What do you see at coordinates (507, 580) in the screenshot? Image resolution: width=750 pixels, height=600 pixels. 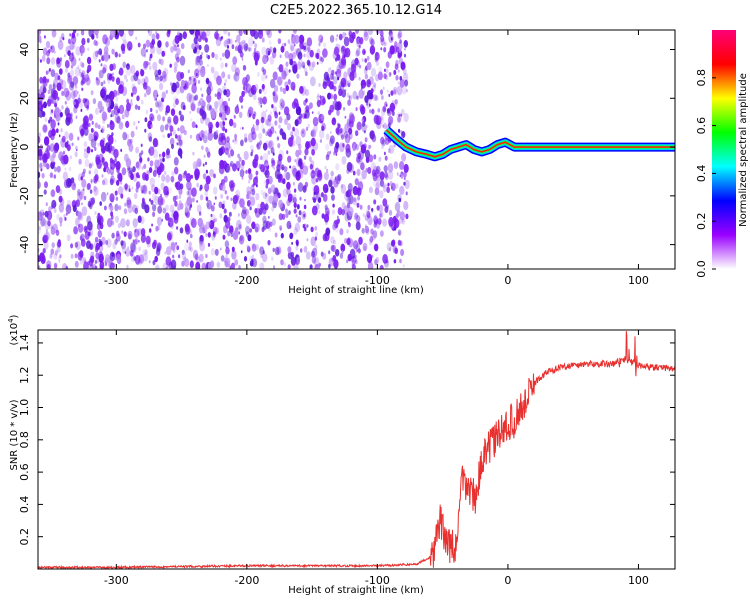 I see `snr-x-tick-label: 0` at bounding box center [507, 580].